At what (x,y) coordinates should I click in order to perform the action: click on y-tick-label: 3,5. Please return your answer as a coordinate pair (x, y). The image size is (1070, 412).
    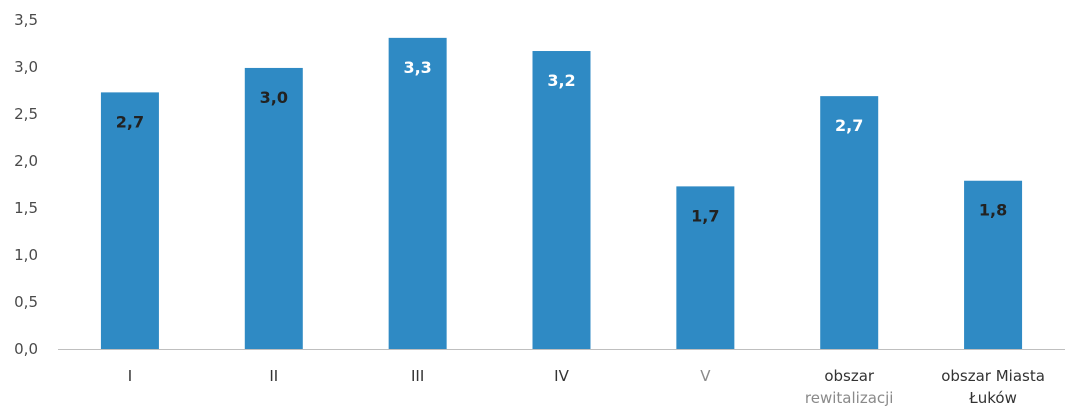
    Looking at the image, I should click on (26, 20).